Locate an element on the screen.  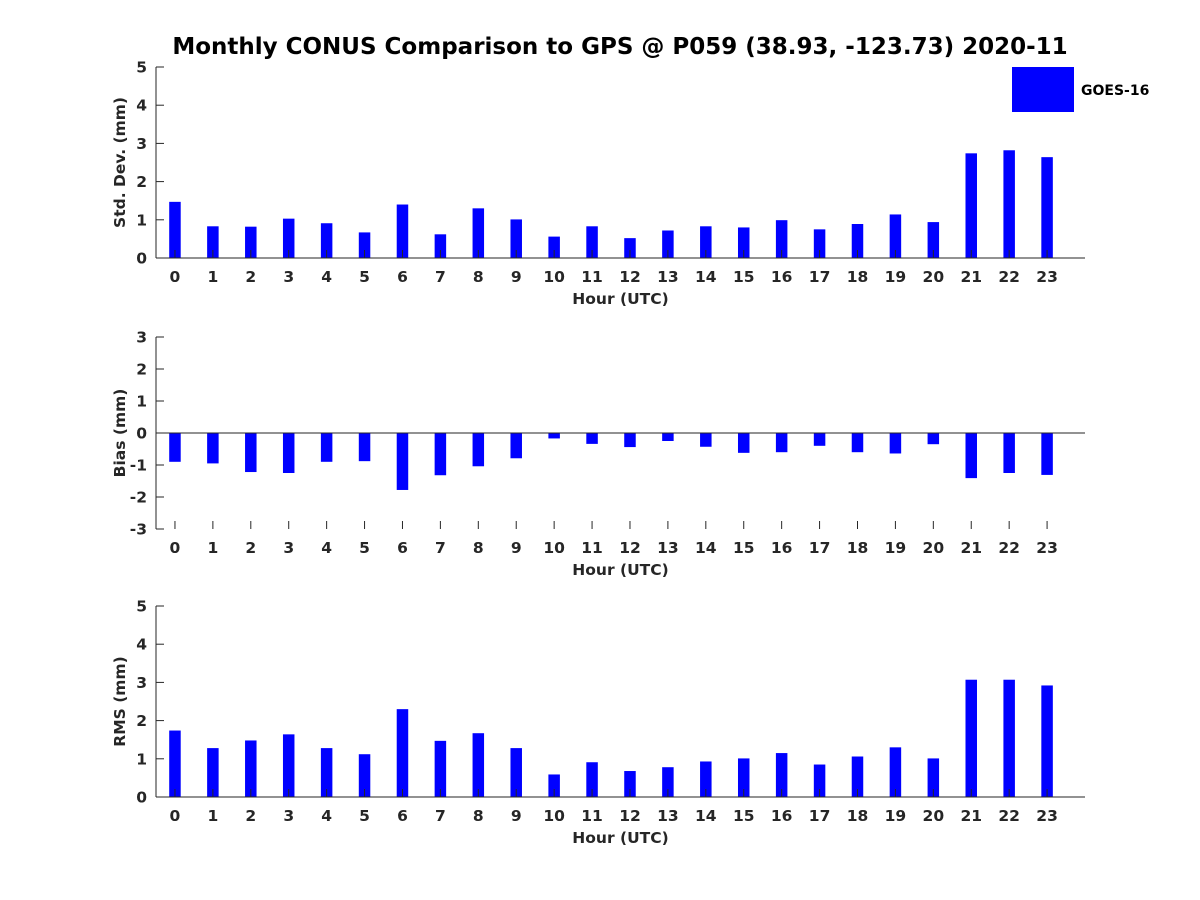
x-axis-label: Hour (UTC) is located at coordinates (620, 838).